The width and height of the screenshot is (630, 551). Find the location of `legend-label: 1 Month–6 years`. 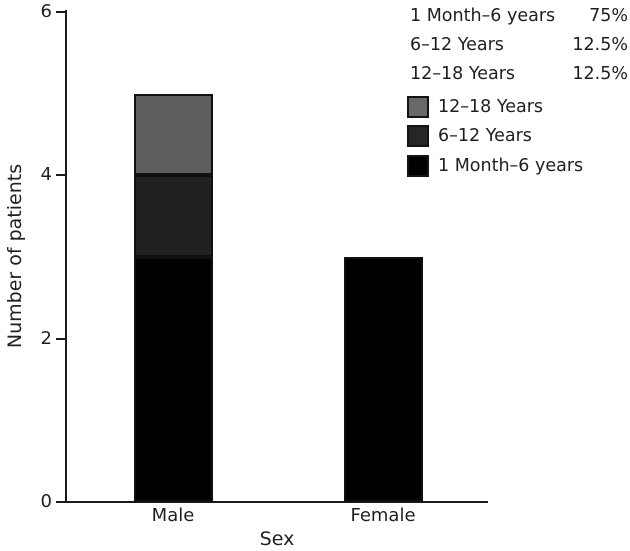

legend-label: 1 Month–6 years is located at coordinates (511, 165).